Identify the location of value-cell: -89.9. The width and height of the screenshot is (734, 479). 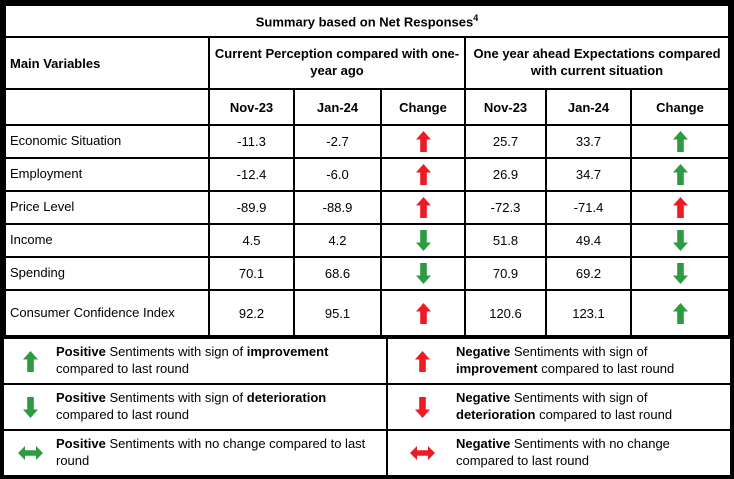
(251, 207).